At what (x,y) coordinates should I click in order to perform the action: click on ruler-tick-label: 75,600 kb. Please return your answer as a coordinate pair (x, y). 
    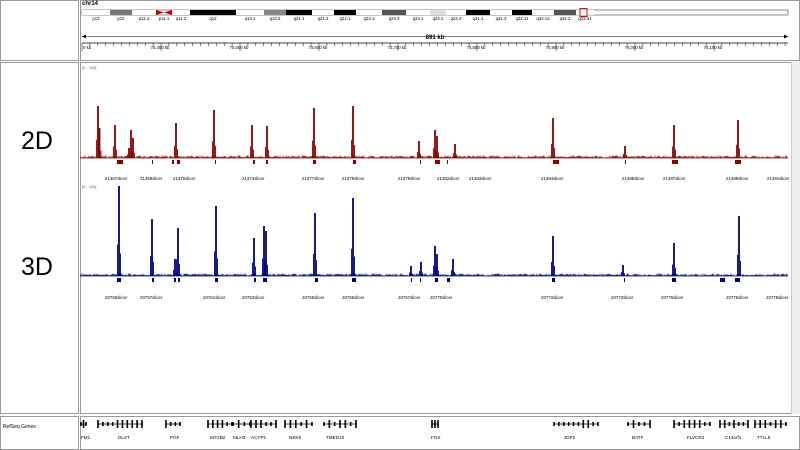
    Looking at the image, I should click on (318, 47).